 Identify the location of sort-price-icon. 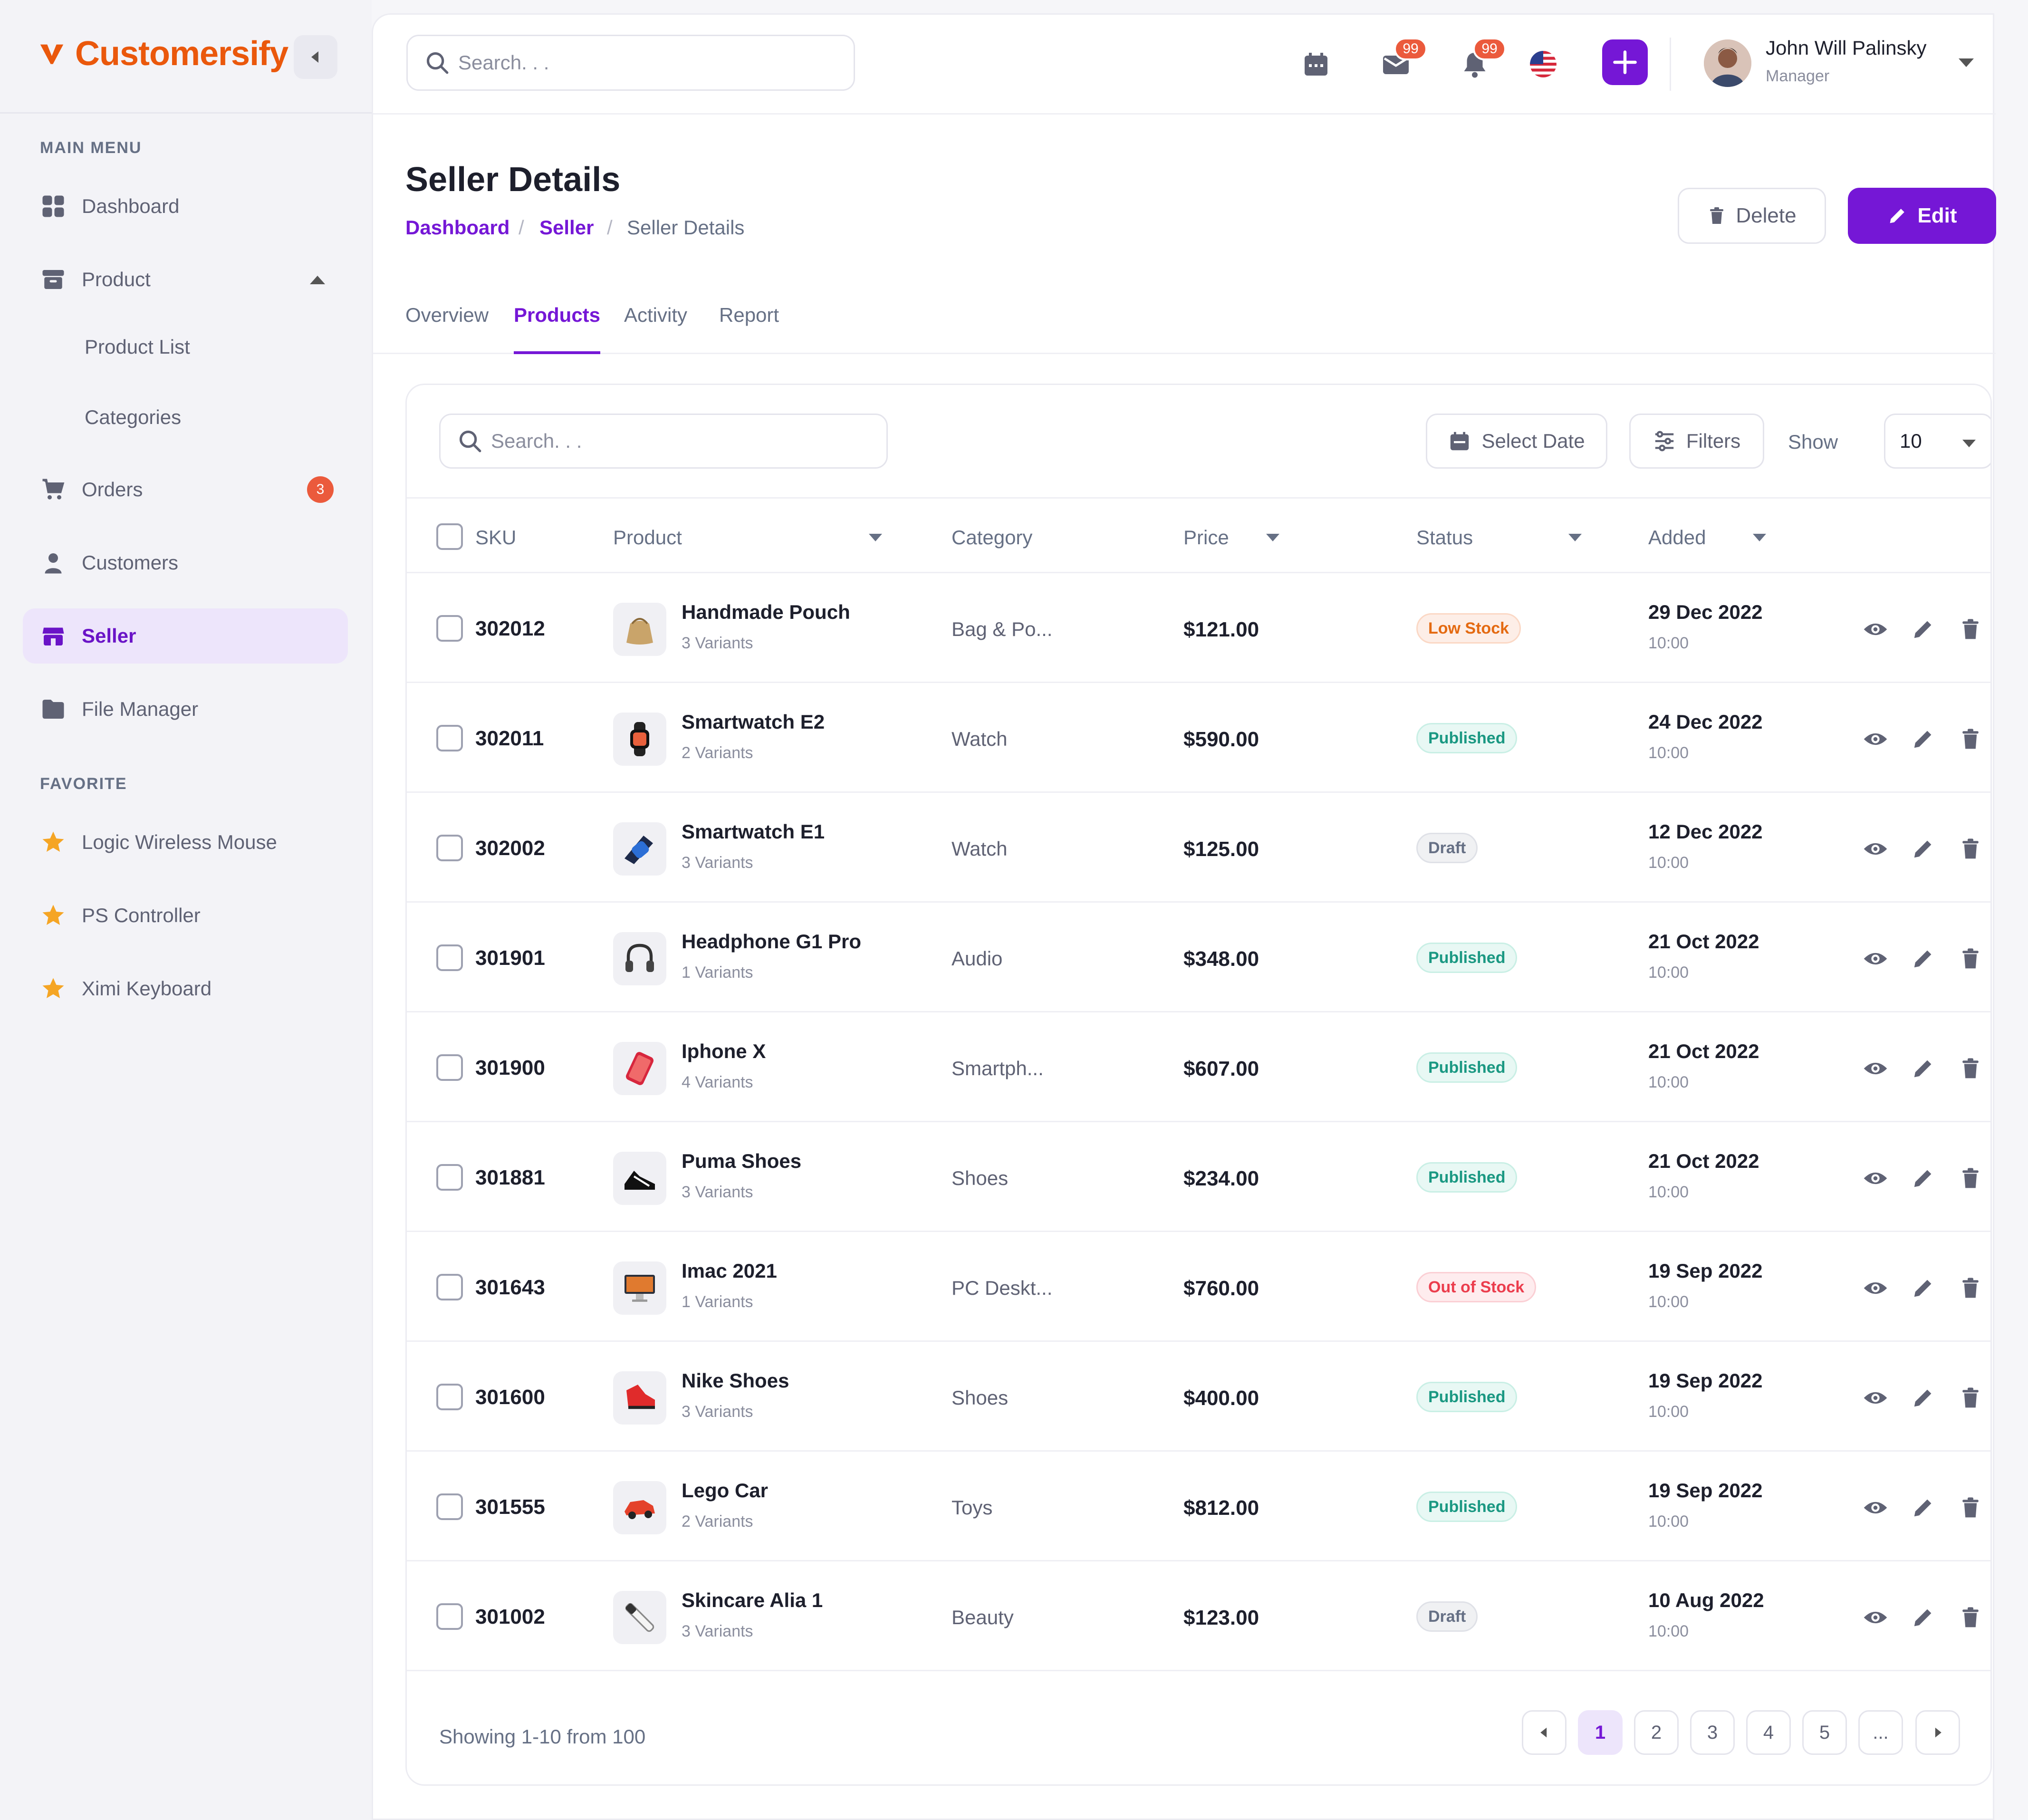
(1273, 537).